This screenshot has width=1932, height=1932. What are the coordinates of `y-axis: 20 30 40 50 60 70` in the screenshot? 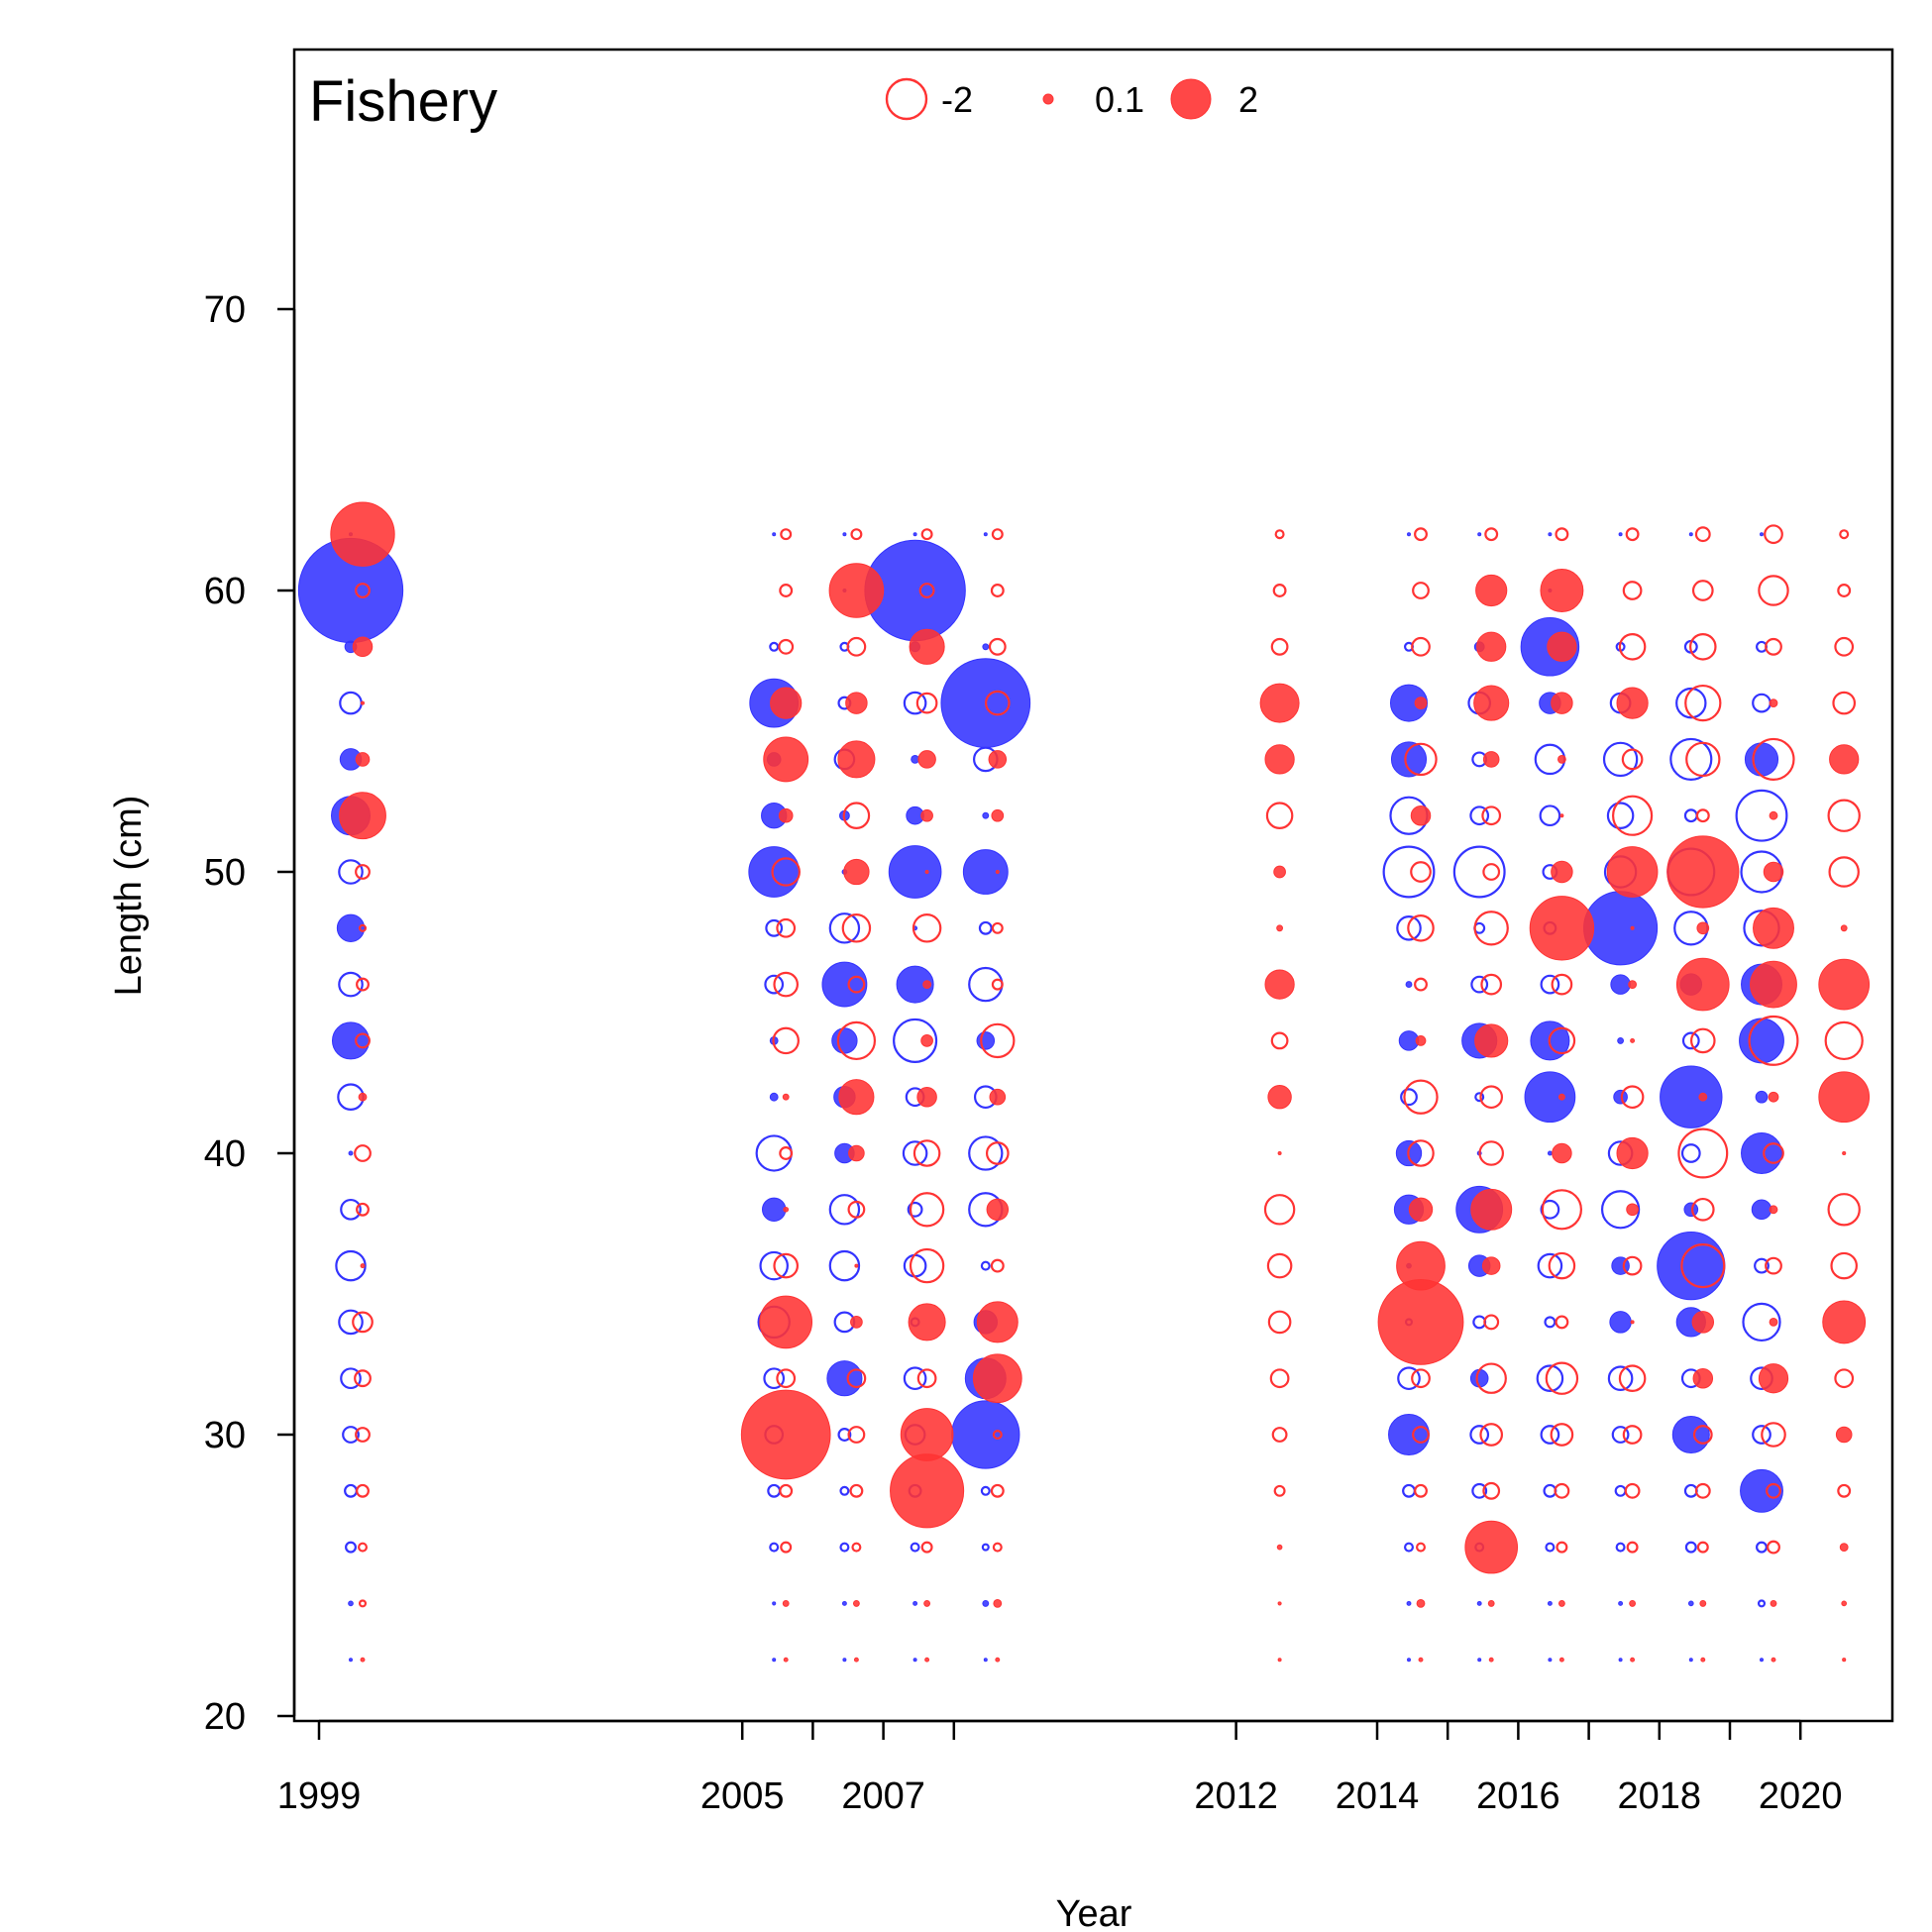 It's located at (250, 1014).